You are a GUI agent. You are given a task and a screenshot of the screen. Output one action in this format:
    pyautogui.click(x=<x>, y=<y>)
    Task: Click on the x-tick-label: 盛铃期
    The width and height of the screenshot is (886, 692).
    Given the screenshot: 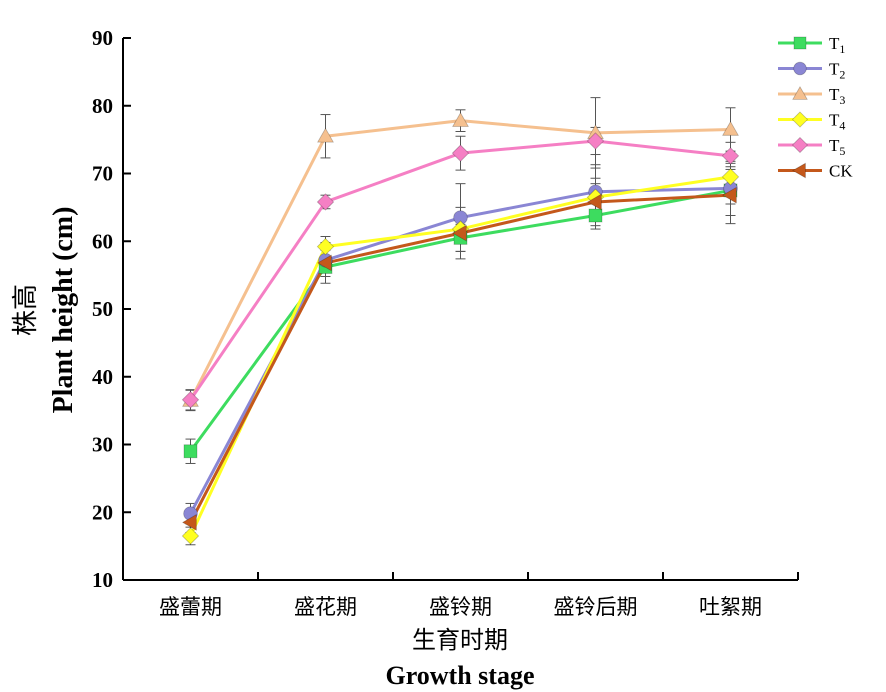 What is the action you would take?
    pyautogui.click(x=460, y=607)
    